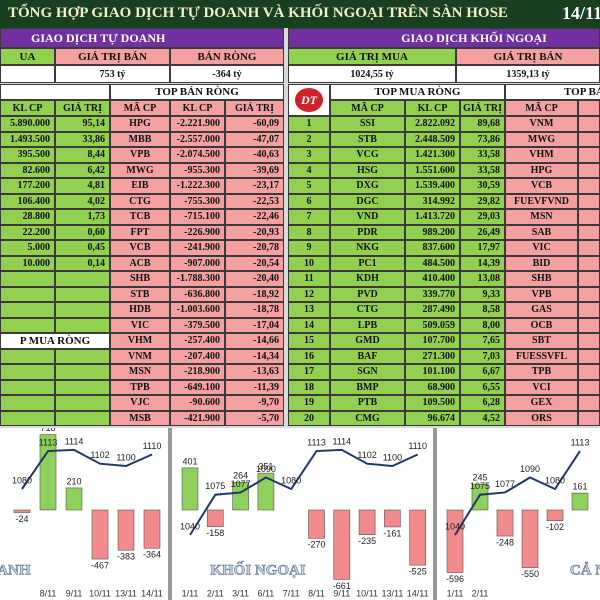 This screenshot has width=600, height=600. I want to click on row-index: 18, so click(309, 387).